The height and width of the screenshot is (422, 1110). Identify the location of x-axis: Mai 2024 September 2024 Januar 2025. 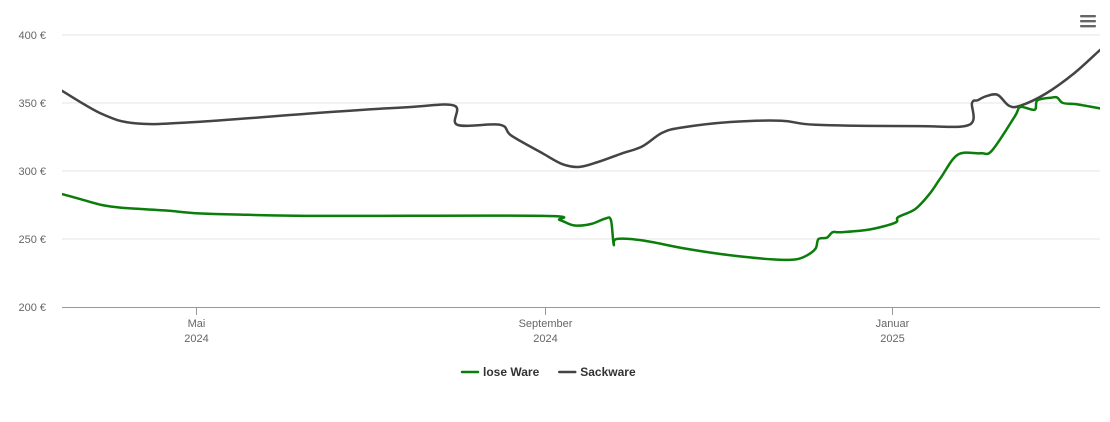
(581, 326).